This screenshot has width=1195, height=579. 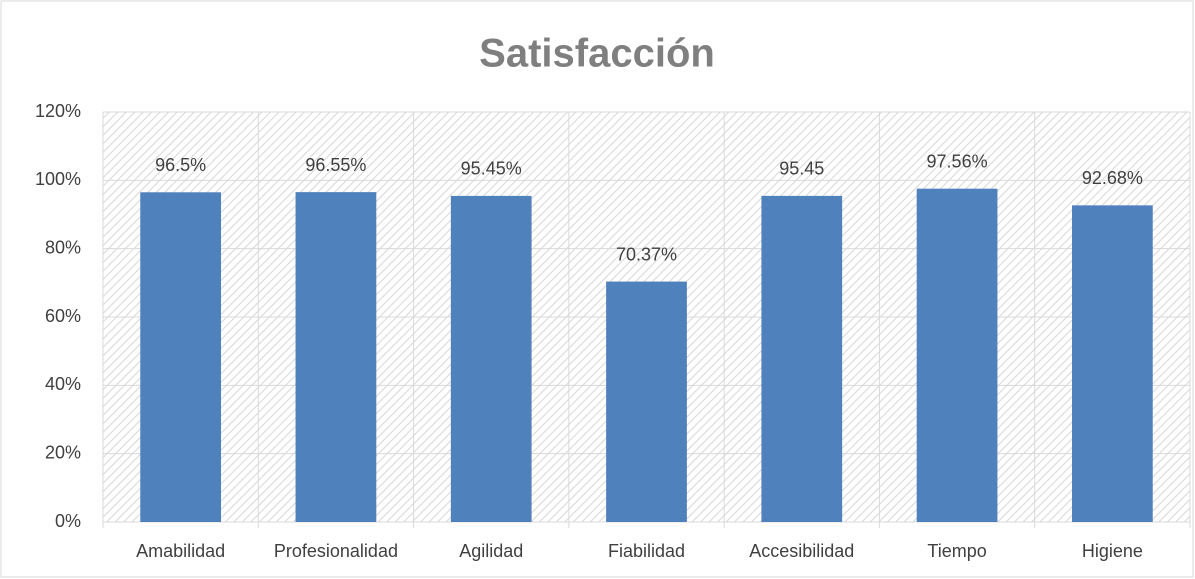 I want to click on y-tick-label: 120%, so click(x=58, y=111).